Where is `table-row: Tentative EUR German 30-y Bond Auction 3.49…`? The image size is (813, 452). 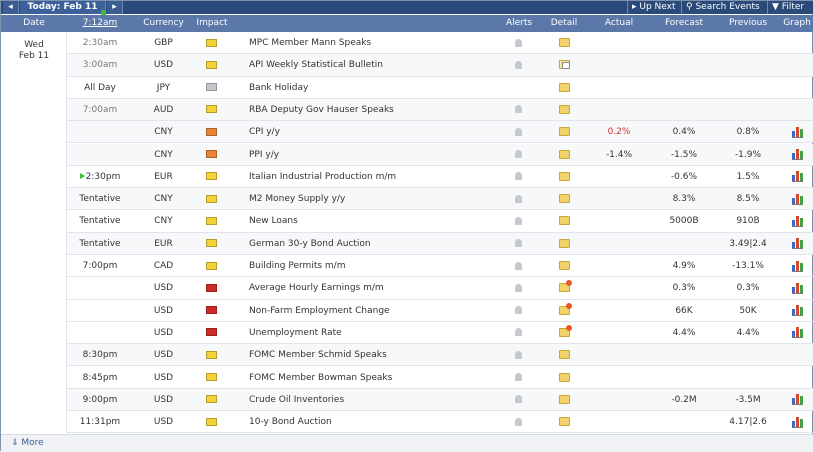 table-row: Tentative EUR German 30-y Bond Auction 3.49… is located at coordinates (407, 243).